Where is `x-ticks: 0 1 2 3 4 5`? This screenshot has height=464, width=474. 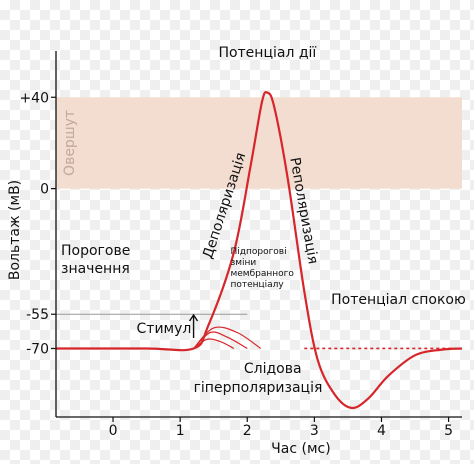
x-ticks: 0 1 2 3 4 5 is located at coordinates (281, 428).